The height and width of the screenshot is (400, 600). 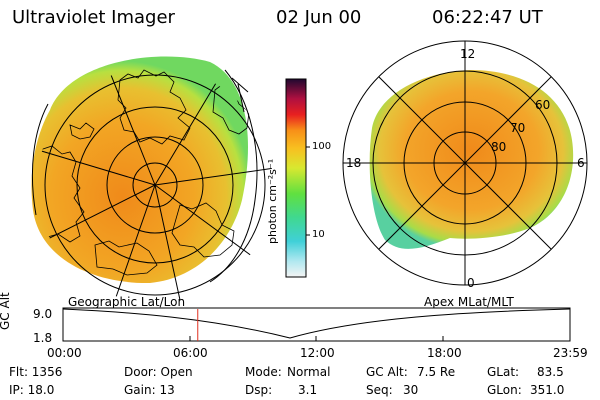 I want to click on gc-alt-label: GC Alt:, so click(x=387, y=372).